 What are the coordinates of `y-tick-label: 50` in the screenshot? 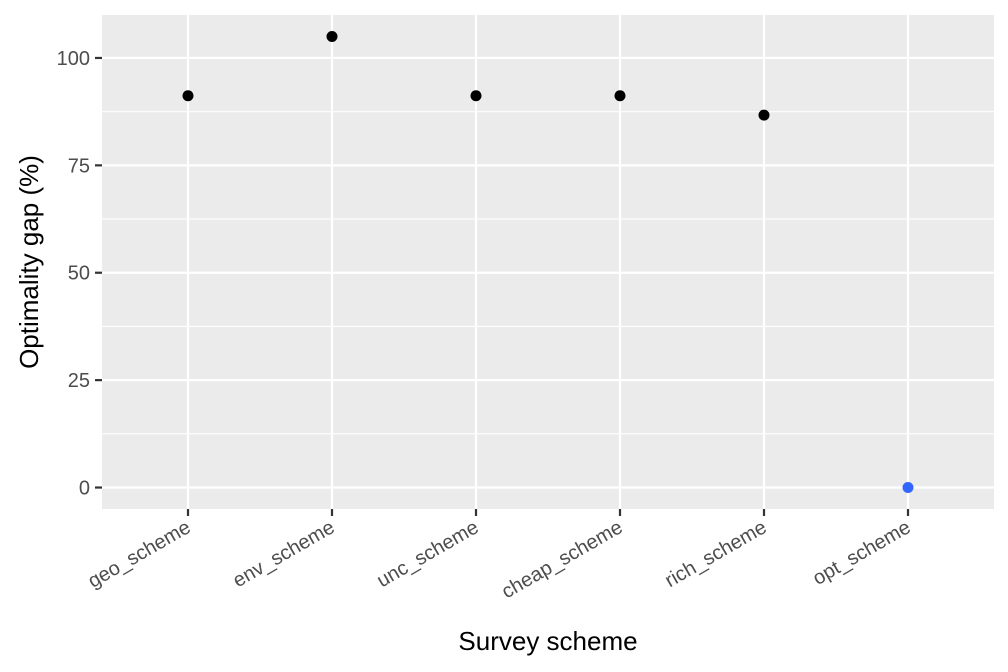 It's located at (79, 274).